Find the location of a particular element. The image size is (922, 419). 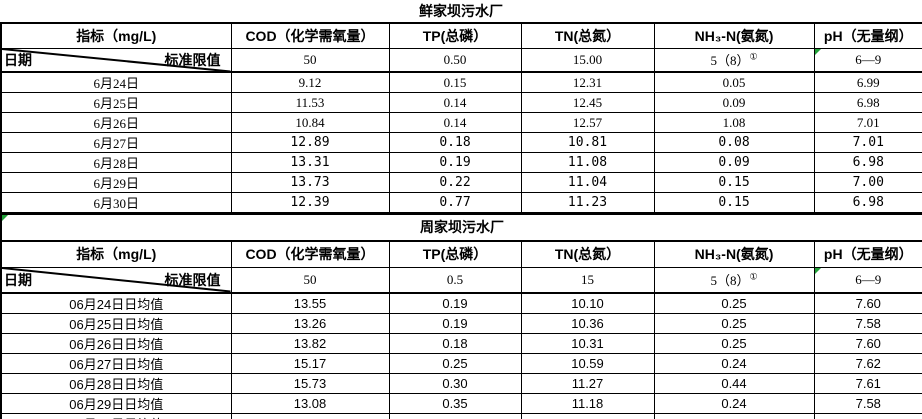

value-cell: 7.01 is located at coordinates (867, 122).